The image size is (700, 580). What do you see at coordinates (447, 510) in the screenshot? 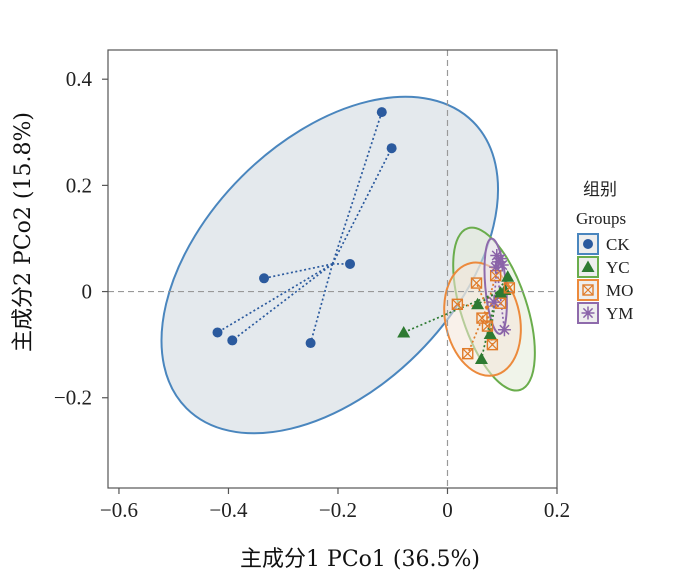
I see `x-tick-label: 0` at bounding box center [447, 510].